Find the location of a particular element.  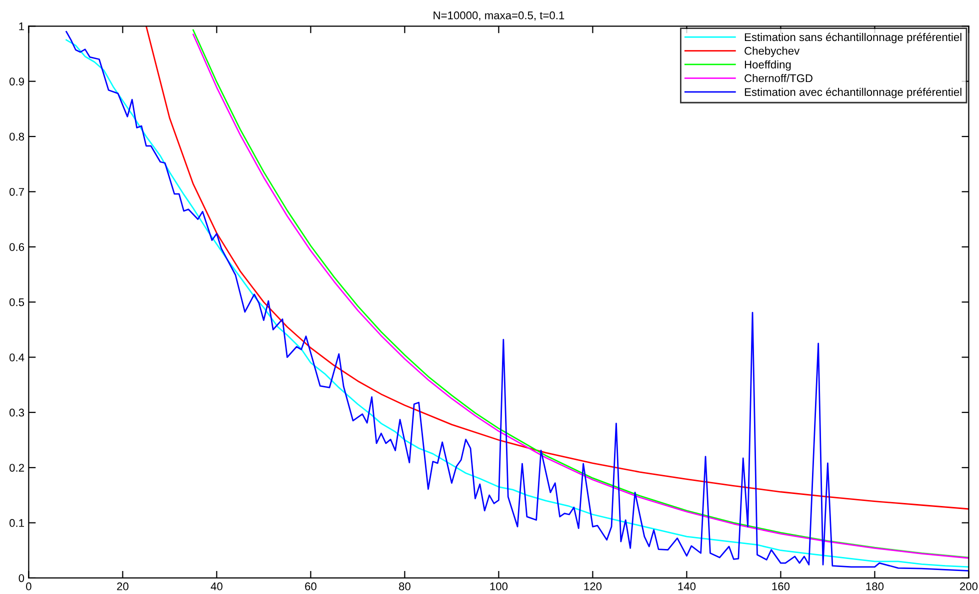

legend-label: Chebychev is located at coordinates (772, 51).